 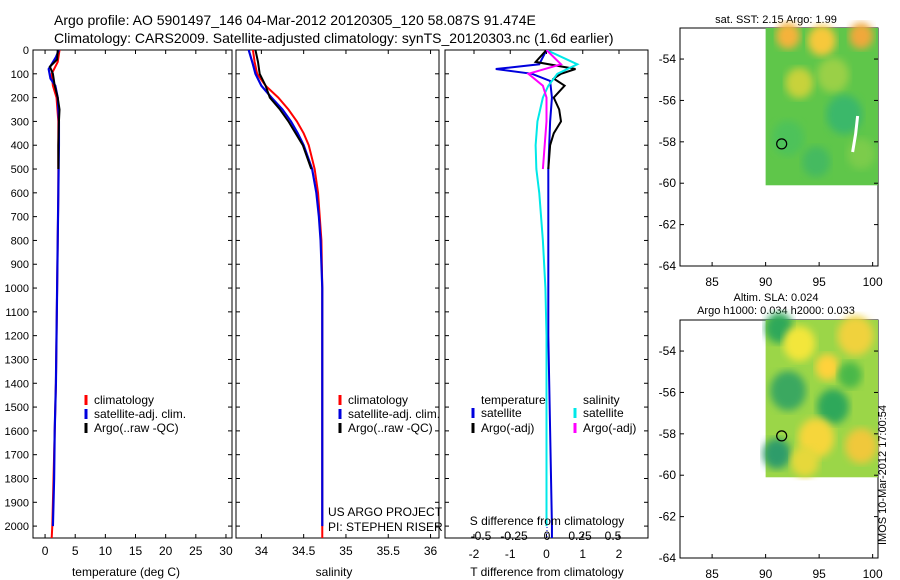 What do you see at coordinates (17, 456) in the screenshot?
I see `y-tick-label: 1700` at bounding box center [17, 456].